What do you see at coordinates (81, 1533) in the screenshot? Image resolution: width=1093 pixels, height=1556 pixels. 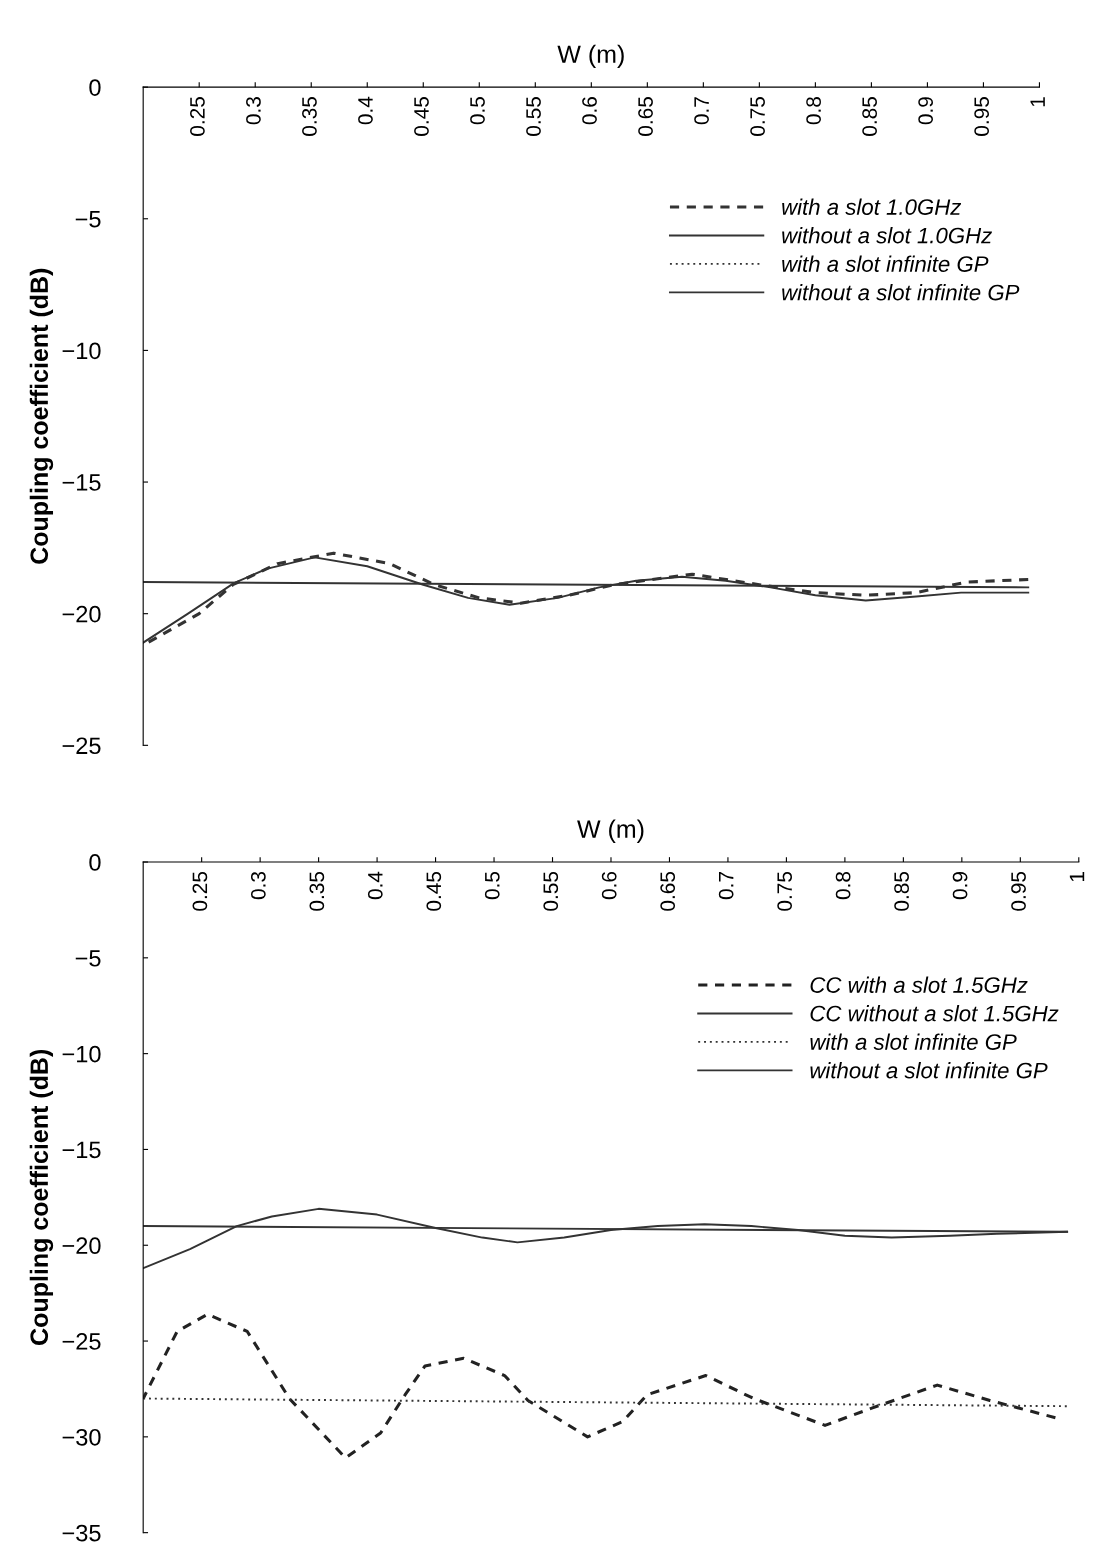 I see `y-tick-label: −35` at bounding box center [81, 1533].